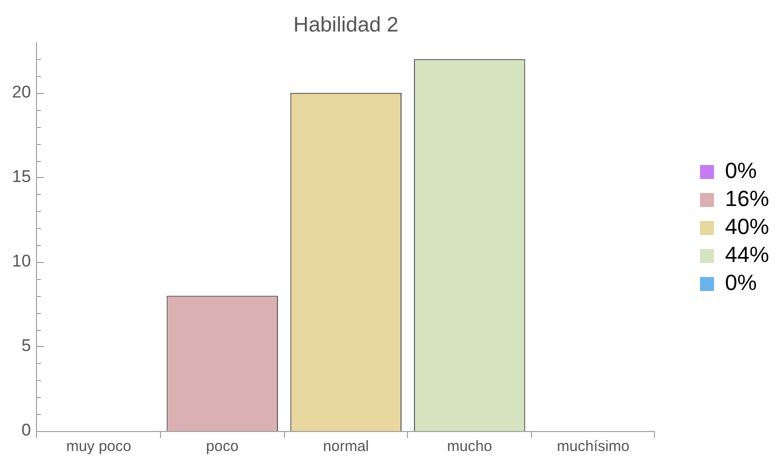 Image resolution: width=779 pixels, height=457 pixels. What do you see at coordinates (747, 199) in the screenshot?
I see `legend-label: 16%` at bounding box center [747, 199].